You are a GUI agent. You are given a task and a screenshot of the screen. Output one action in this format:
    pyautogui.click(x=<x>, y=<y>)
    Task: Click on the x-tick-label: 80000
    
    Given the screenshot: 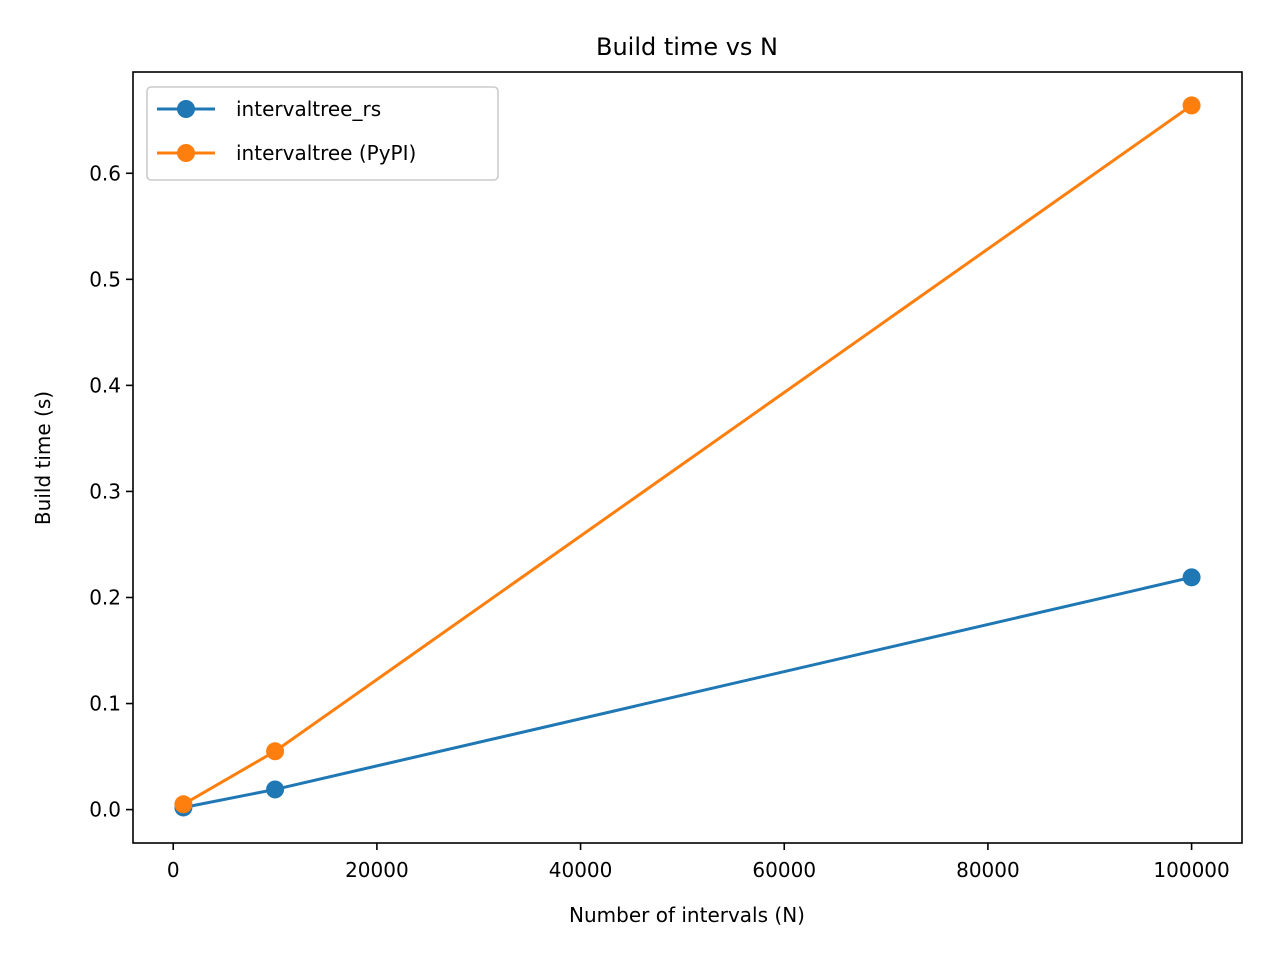 What is the action you would take?
    pyautogui.click(x=988, y=870)
    